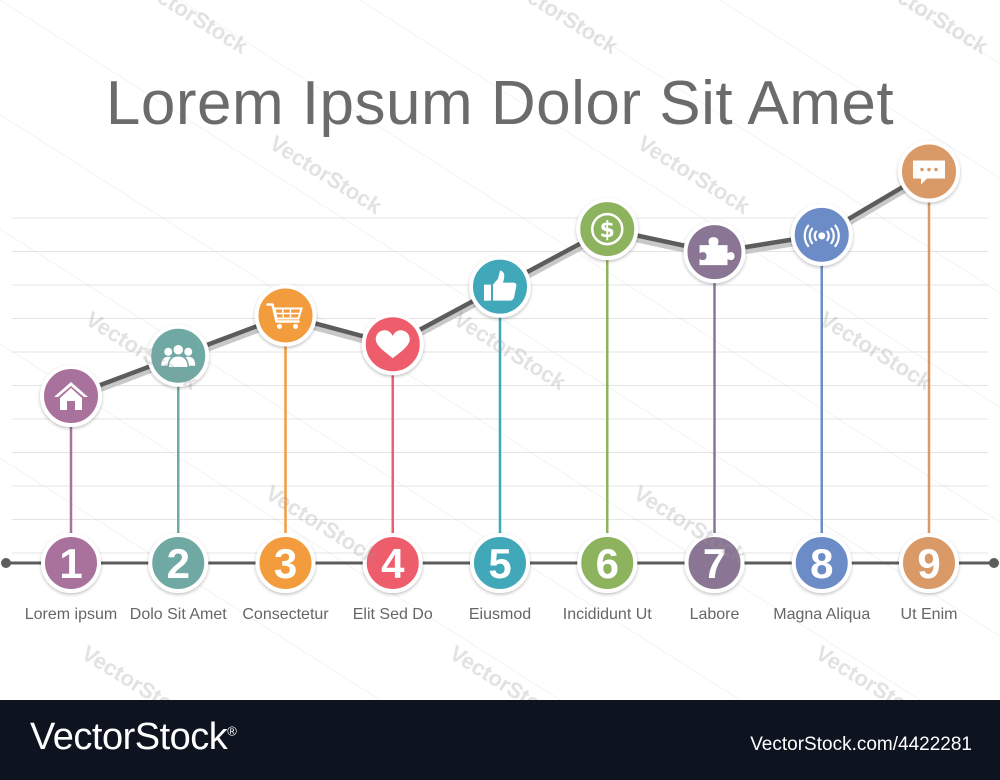 Image resolution: width=1000 pixels, height=780 pixels. I want to click on number-label: 2, so click(178, 563).